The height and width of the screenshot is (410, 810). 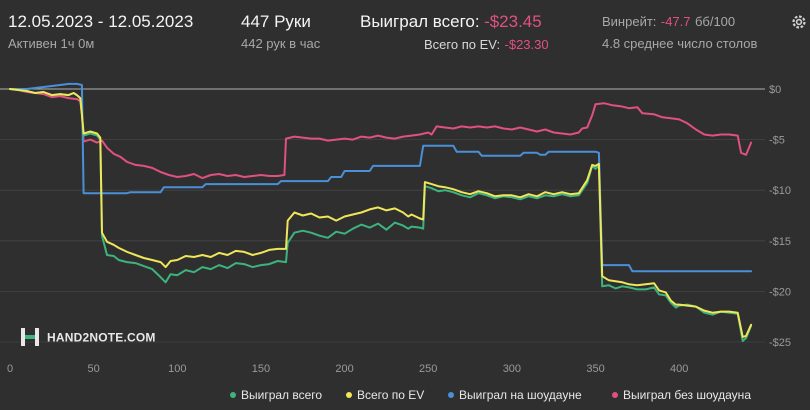 What do you see at coordinates (101, 337) in the screenshot?
I see `hand2note-logo-text: HAND2NOTE.COM` at bounding box center [101, 337].